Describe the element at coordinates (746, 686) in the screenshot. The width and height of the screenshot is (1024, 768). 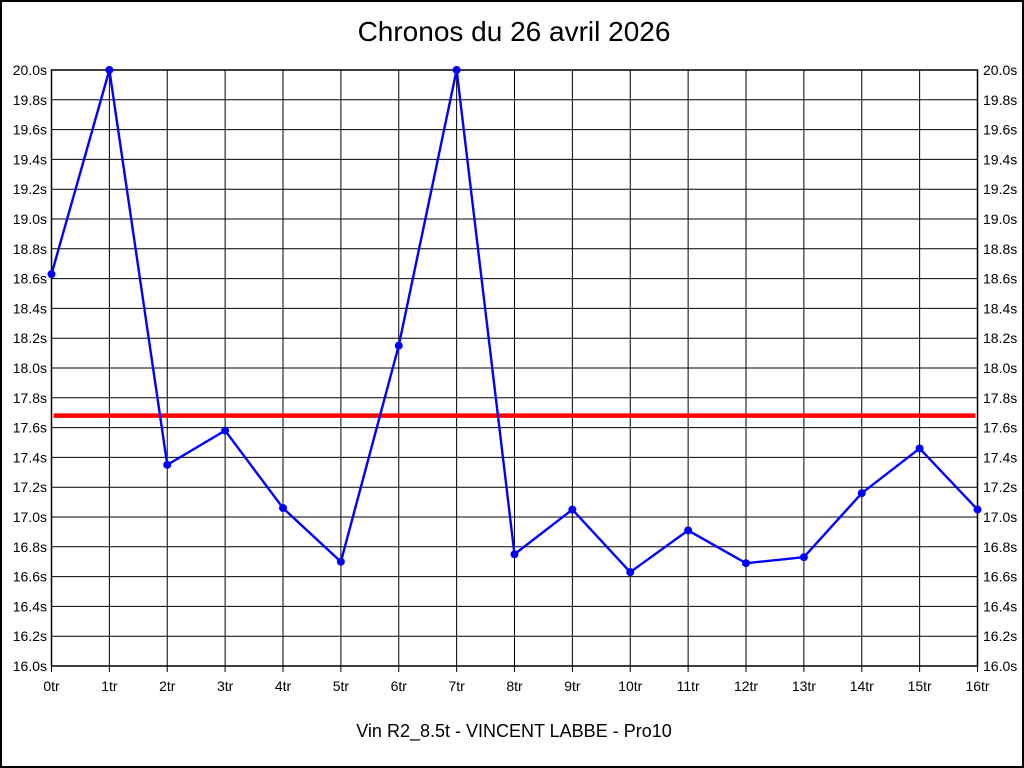
I see `x-axis-tick-label: 12tr` at that location.